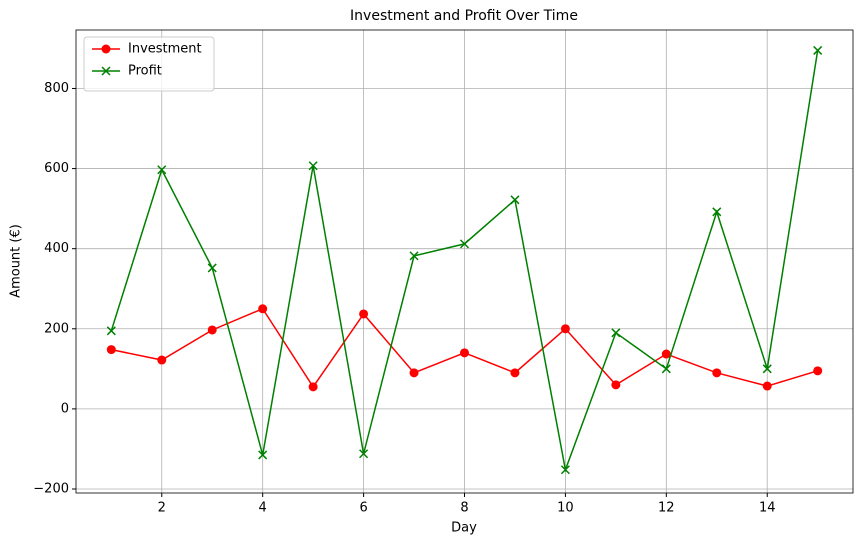  I want to click on legend-box, so click(149, 64).